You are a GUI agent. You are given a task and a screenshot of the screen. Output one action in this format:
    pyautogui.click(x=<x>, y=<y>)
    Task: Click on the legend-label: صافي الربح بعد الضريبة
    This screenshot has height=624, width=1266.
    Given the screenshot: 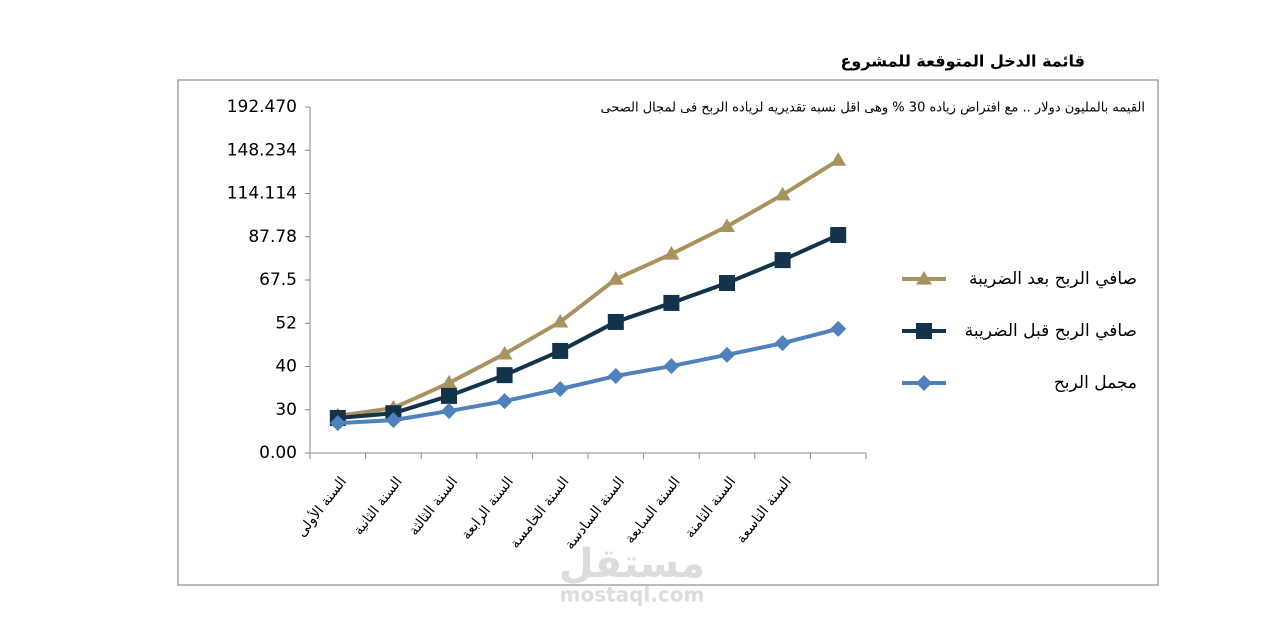 What is the action you would take?
    pyautogui.click(x=1053, y=279)
    